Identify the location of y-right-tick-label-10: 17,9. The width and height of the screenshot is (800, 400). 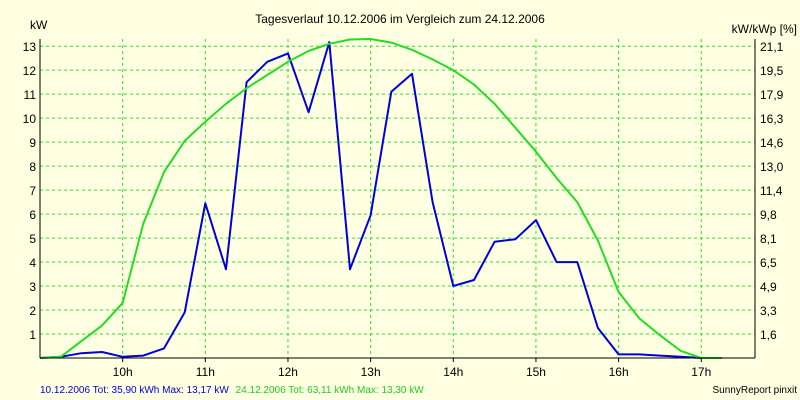
(772, 95).